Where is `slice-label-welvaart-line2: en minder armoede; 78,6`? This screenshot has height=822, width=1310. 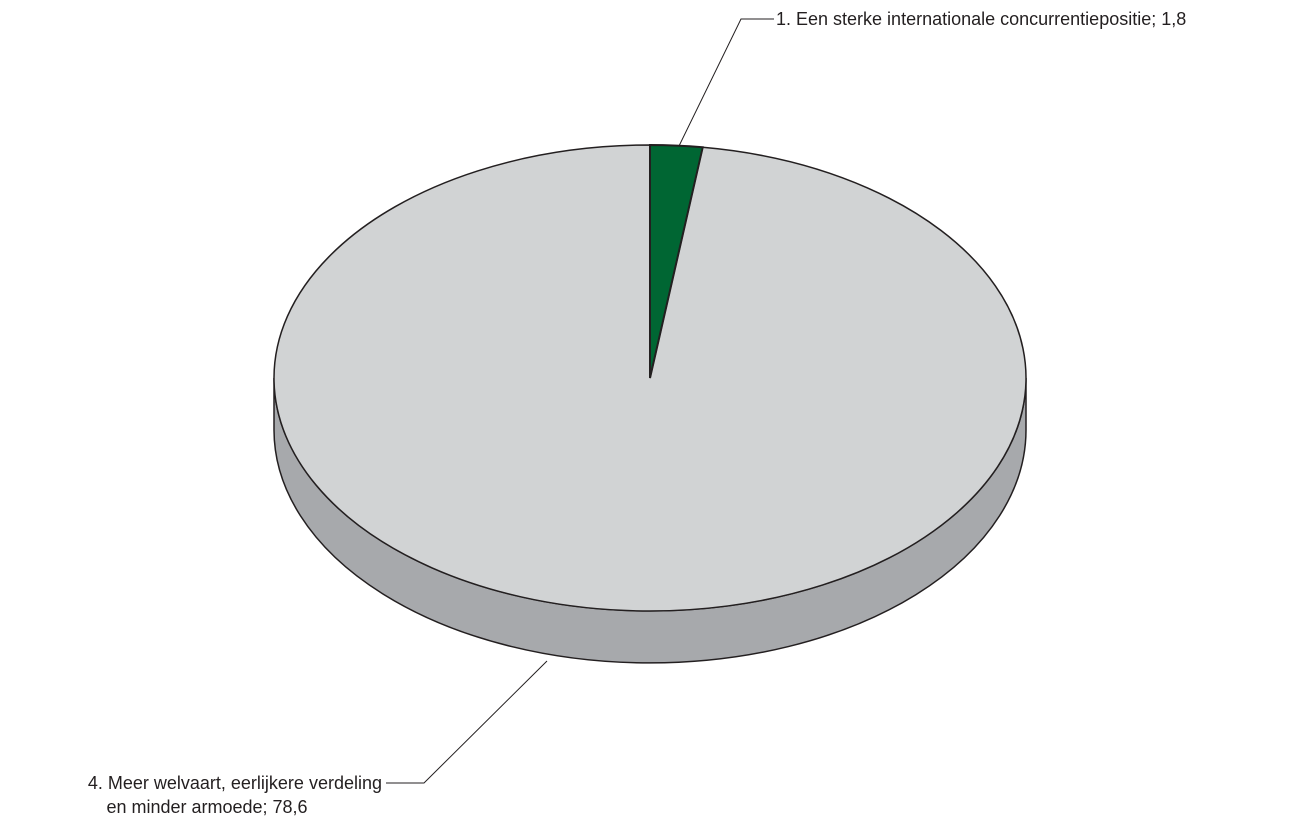
slice-label-welvaart-line2: en minder armoede; 78,6 is located at coordinates (206, 807).